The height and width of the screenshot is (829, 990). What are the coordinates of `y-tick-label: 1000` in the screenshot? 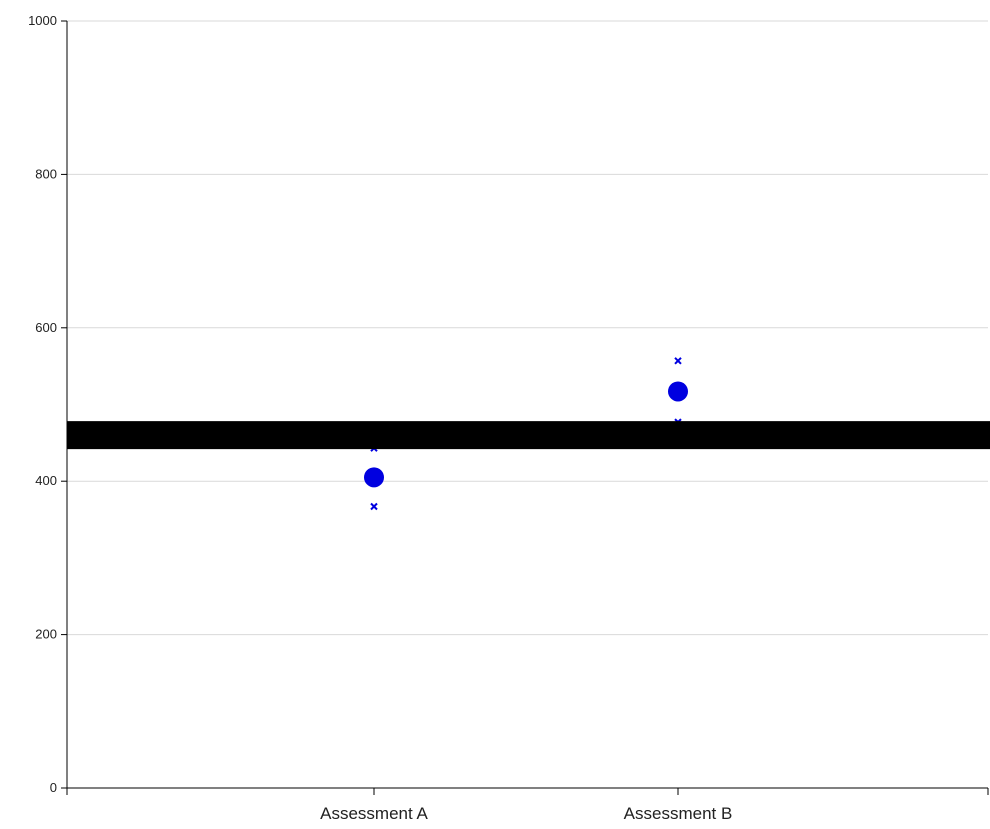 It's located at (42, 20).